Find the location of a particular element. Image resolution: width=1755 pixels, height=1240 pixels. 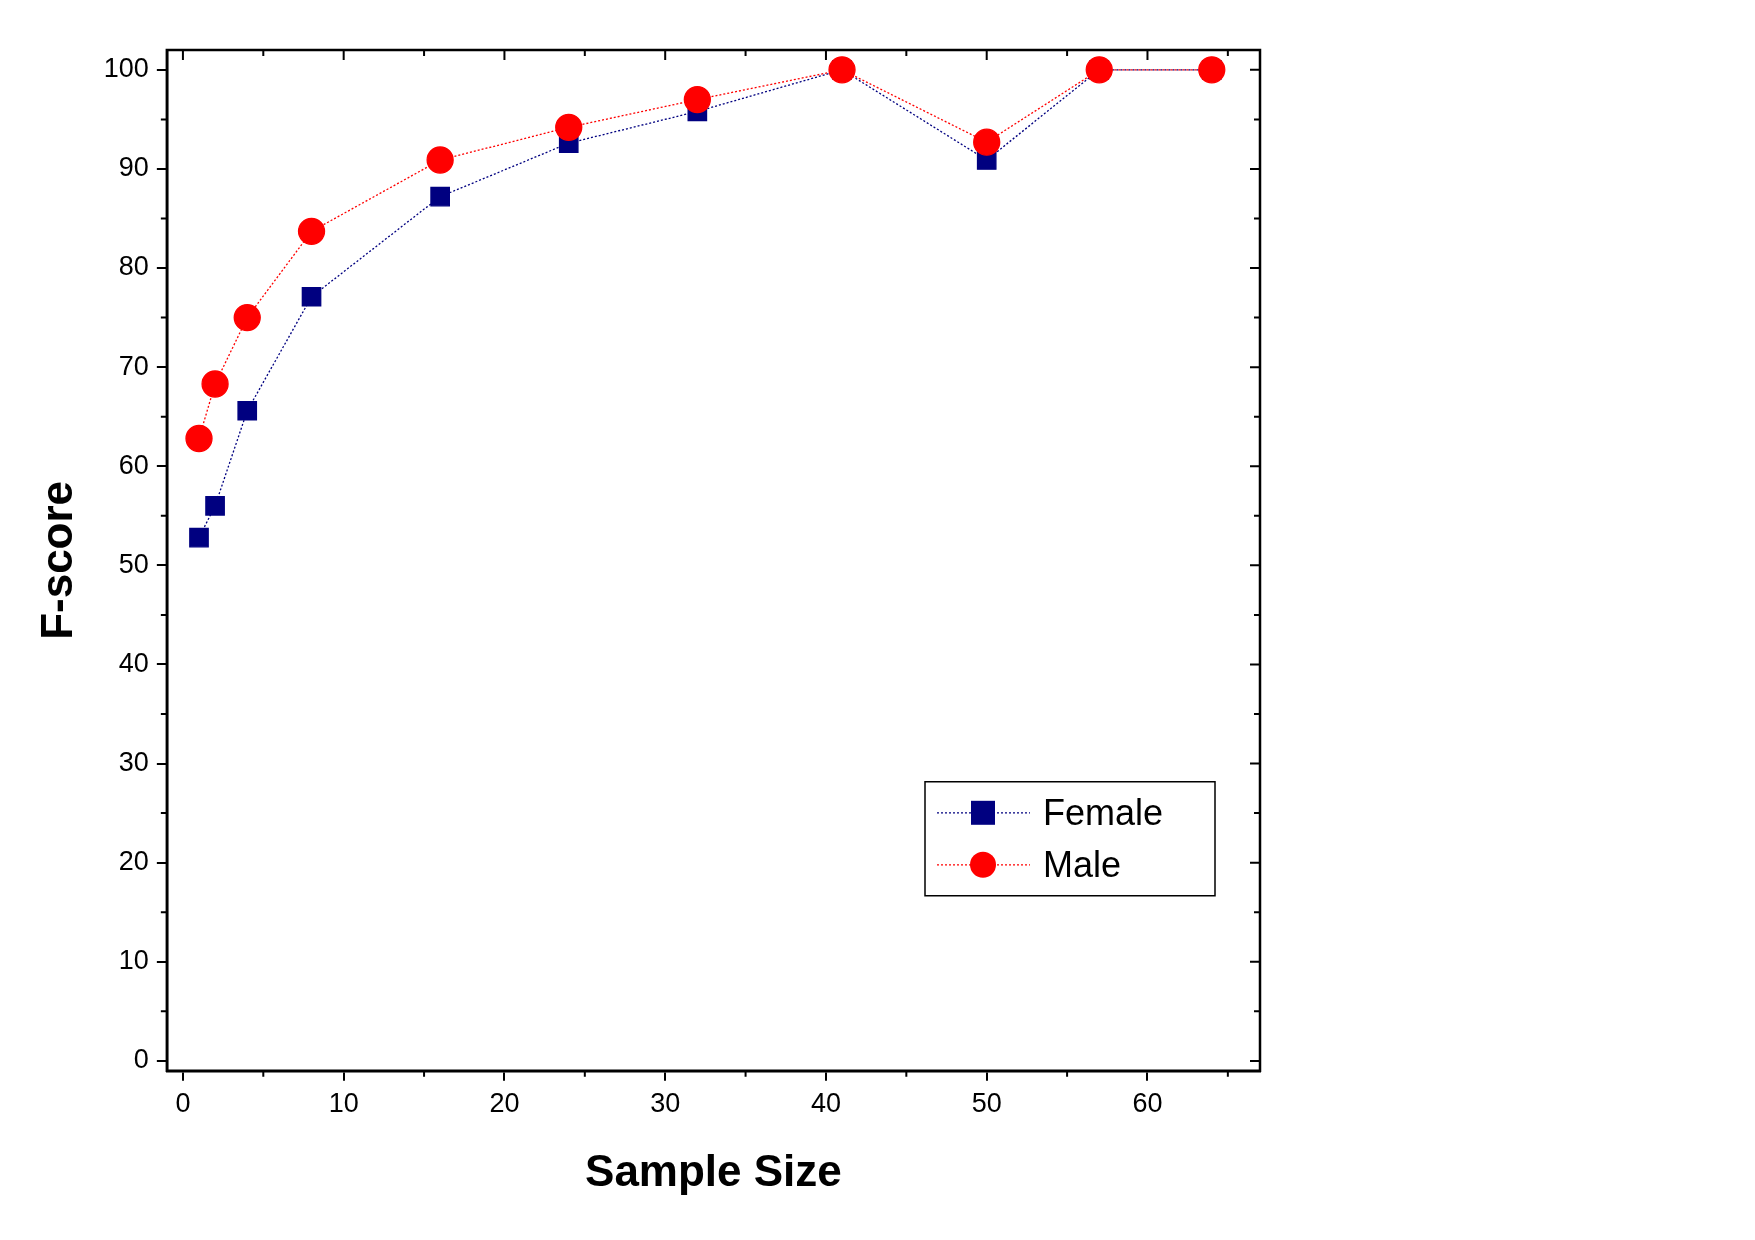

x-axis-title: Sample Size is located at coordinates (713, 1170).